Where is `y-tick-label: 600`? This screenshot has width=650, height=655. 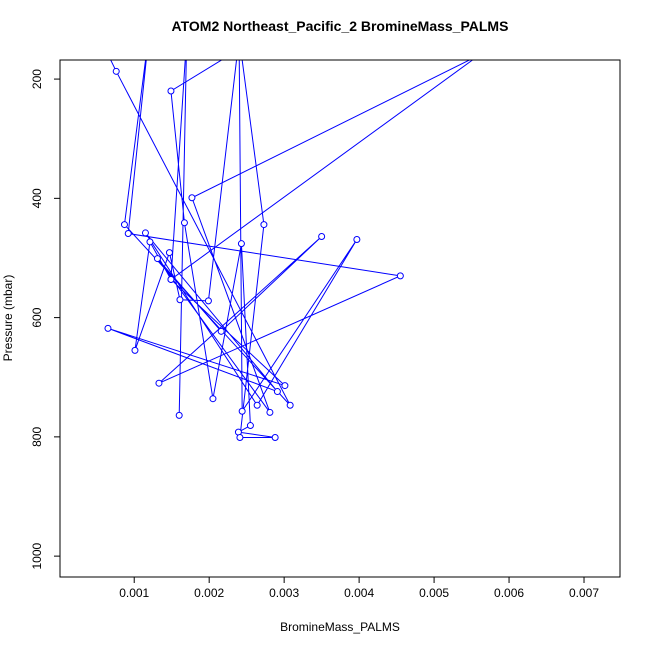 y-tick-label: 600 is located at coordinates (37, 317).